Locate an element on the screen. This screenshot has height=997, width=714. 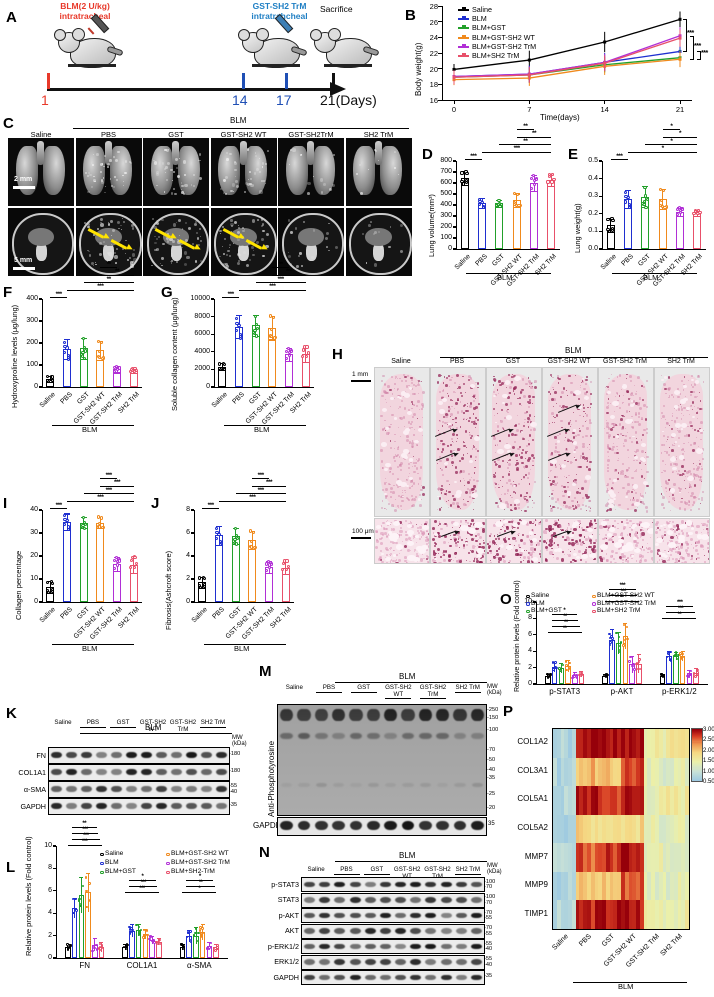
lane-underline is located at coordinates (467, 692).